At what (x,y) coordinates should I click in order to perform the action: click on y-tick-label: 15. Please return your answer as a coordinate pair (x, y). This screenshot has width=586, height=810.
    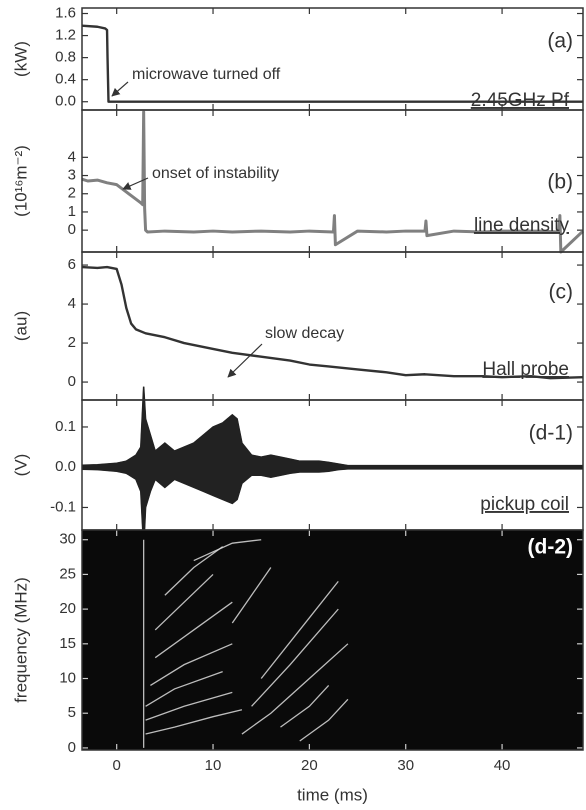
    Looking at the image, I should click on (67, 643).